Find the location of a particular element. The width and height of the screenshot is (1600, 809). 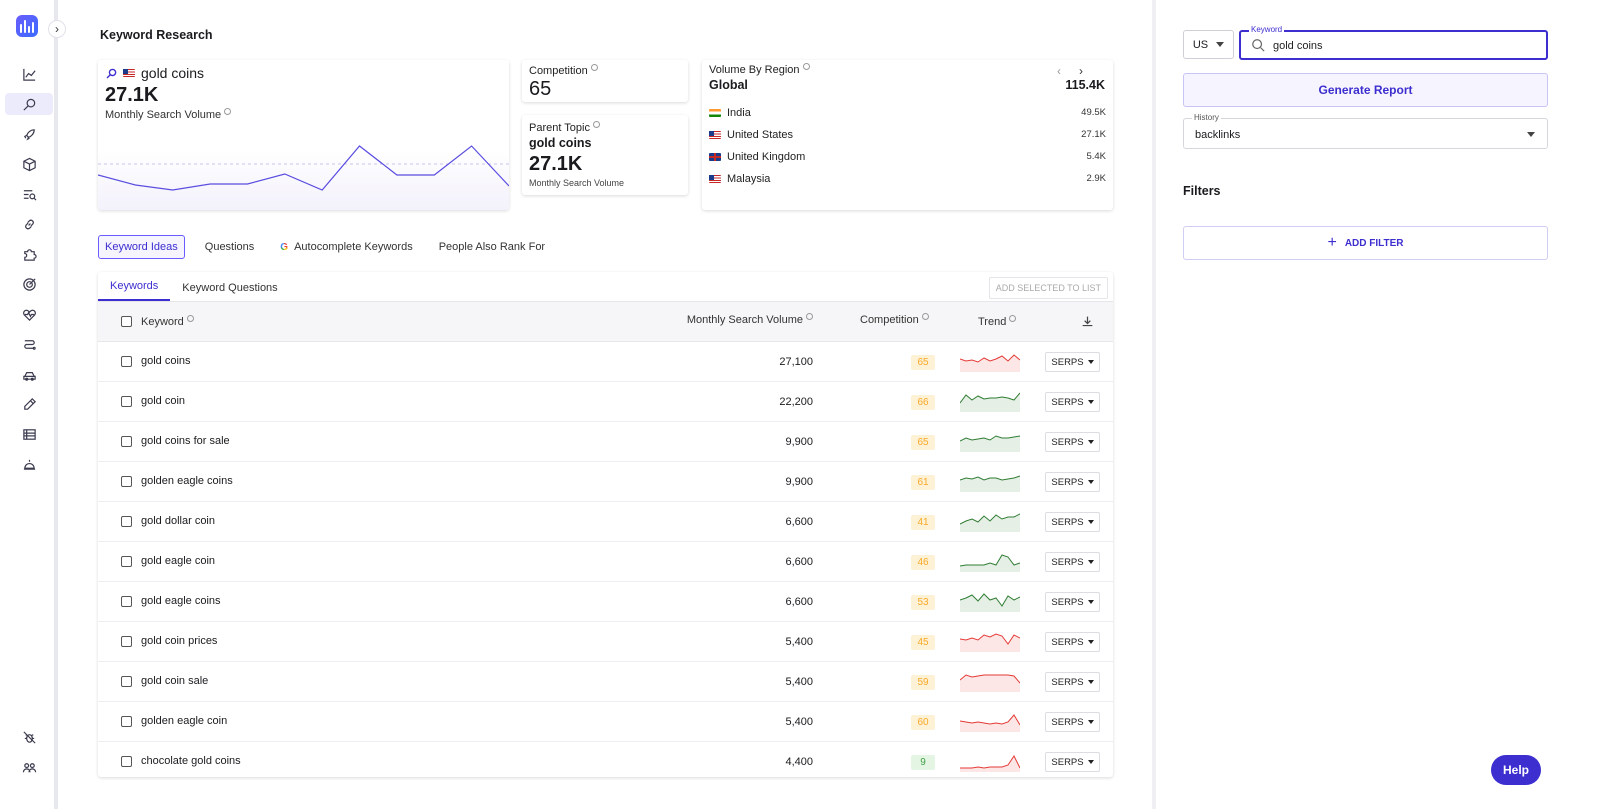

nav-health-icon is located at coordinates (29, 314).